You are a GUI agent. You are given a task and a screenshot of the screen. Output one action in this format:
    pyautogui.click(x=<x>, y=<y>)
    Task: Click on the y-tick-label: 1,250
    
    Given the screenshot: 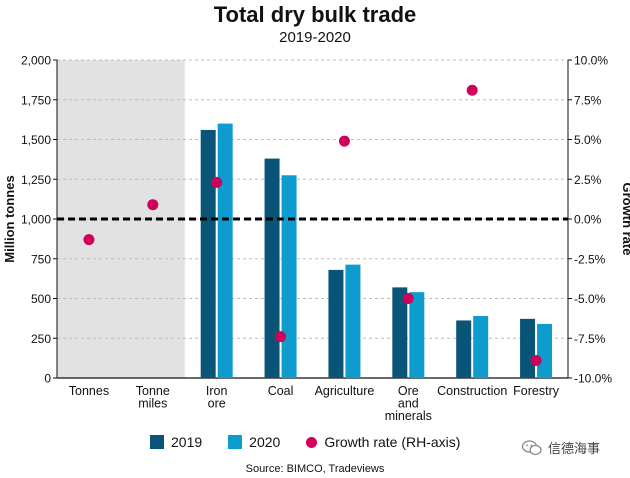 What is the action you would take?
    pyautogui.click(x=36, y=180)
    